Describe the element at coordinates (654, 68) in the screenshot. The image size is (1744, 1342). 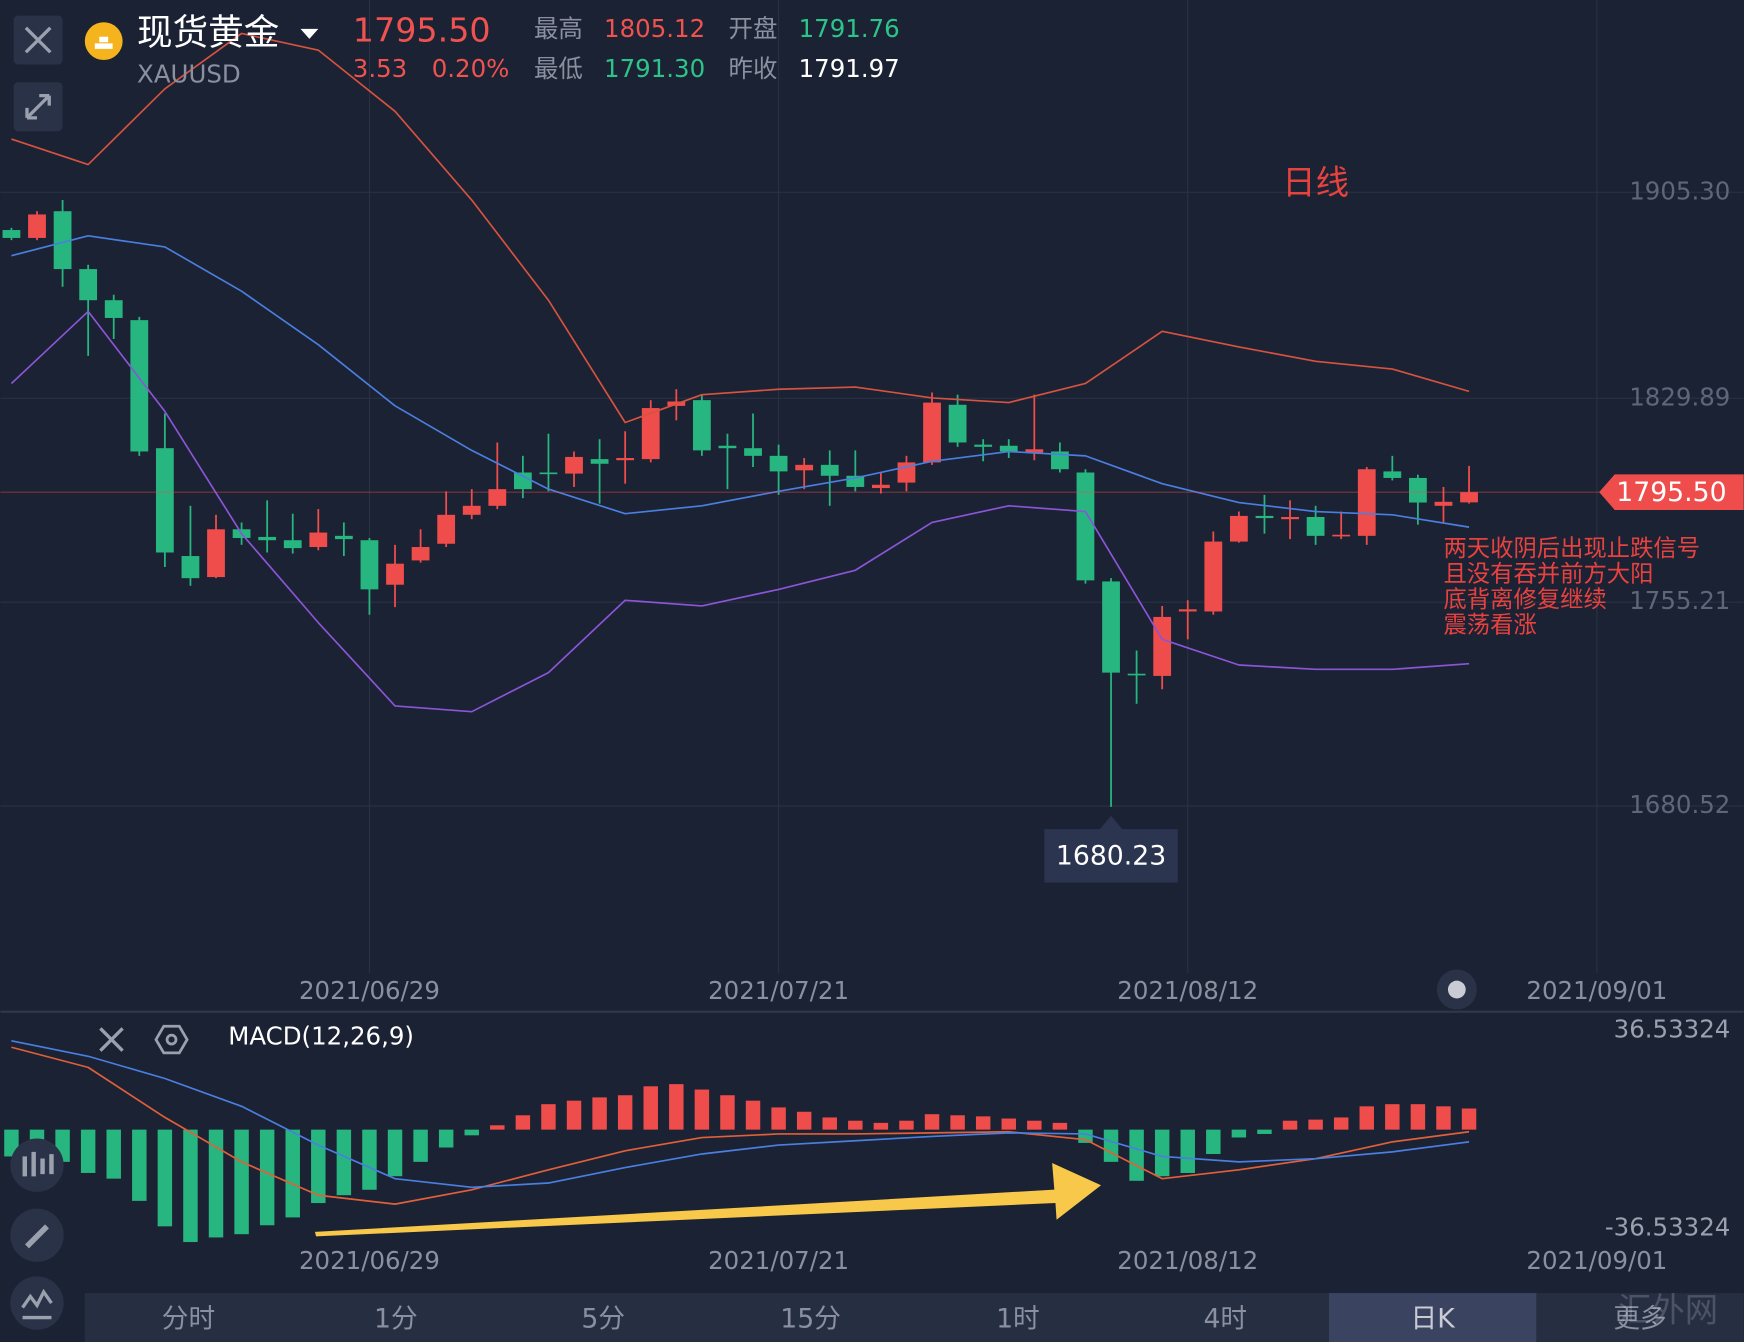
I see `low-value: 1791.30` at that location.